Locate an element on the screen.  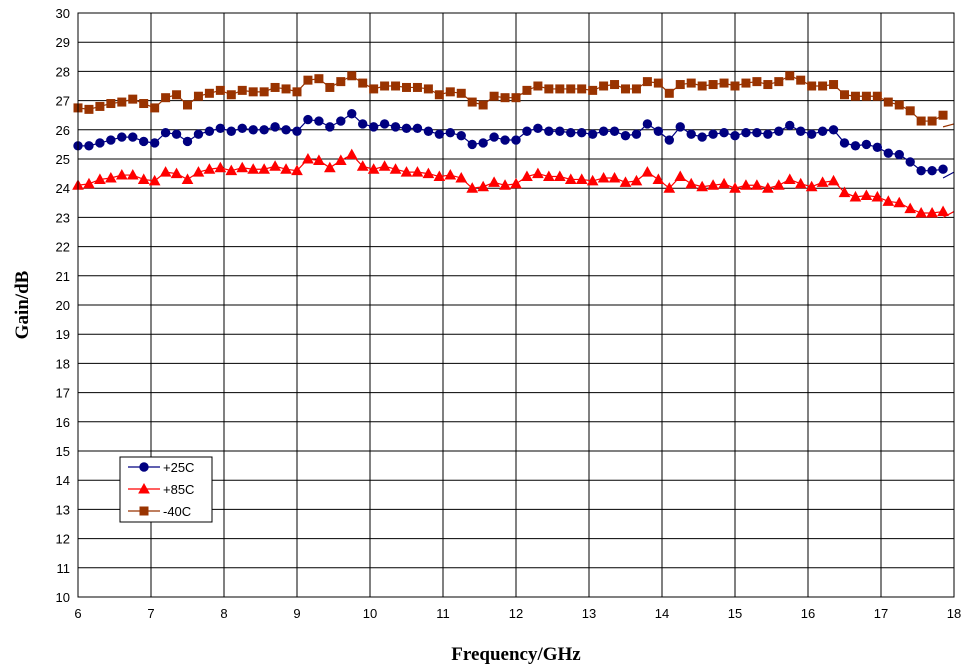
x-tick-label: 13 is located at coordinates (589, 613).